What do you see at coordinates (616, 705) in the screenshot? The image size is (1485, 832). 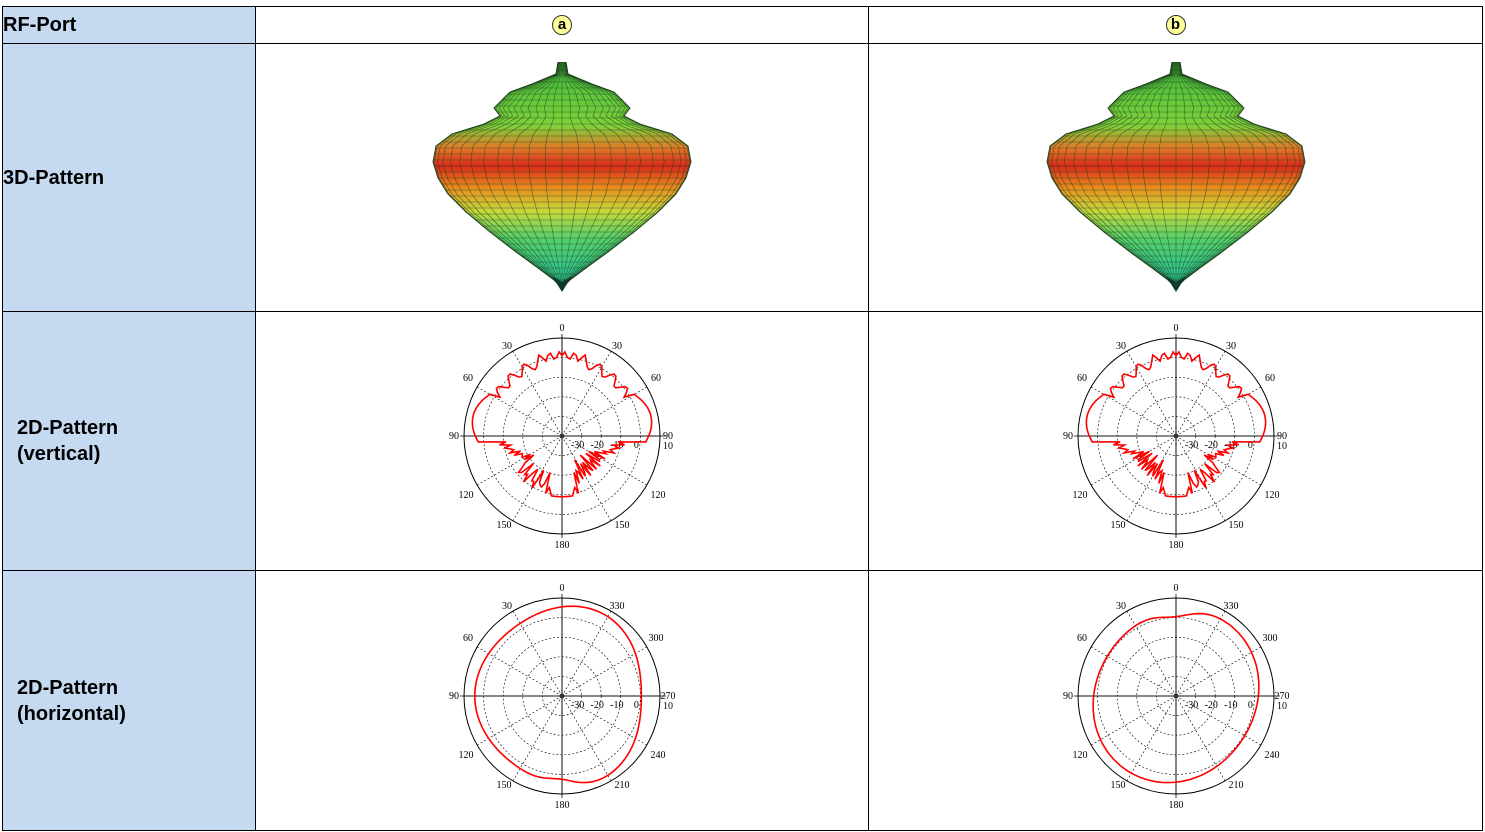 I see `polar-radial-label: -10` at bounding box center [616, 705].